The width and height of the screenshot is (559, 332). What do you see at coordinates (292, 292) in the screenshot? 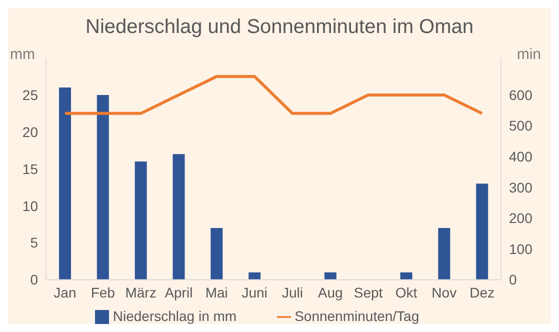
I see `x-tick-label: Juli` at bounding box center [292, 292].